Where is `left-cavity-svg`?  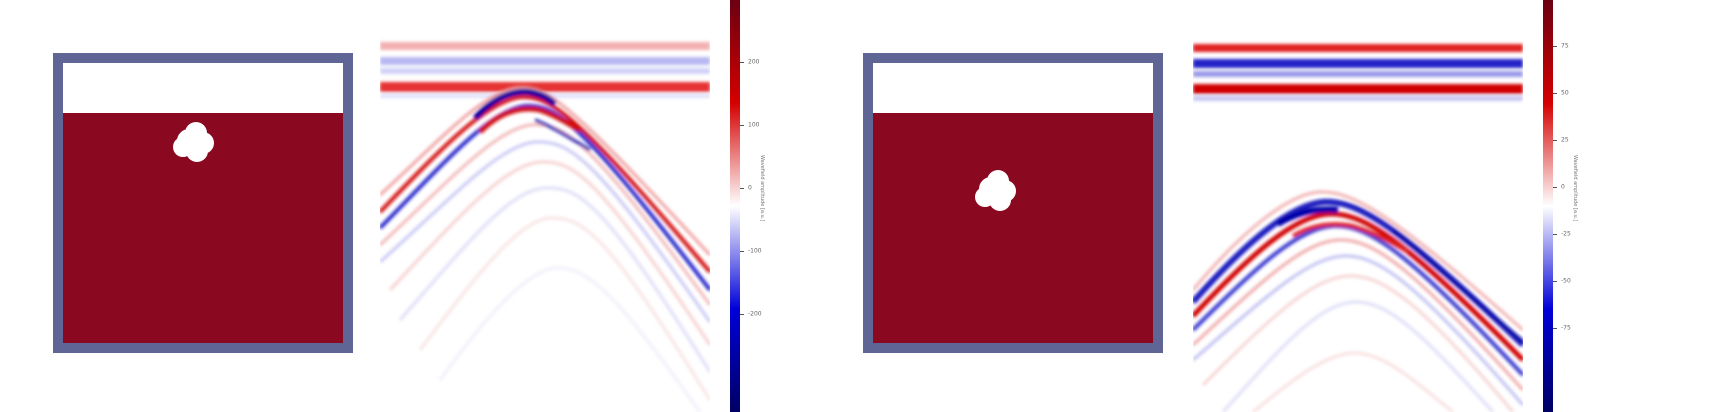
left-cavity-svg is located at coordinates (193, 142).